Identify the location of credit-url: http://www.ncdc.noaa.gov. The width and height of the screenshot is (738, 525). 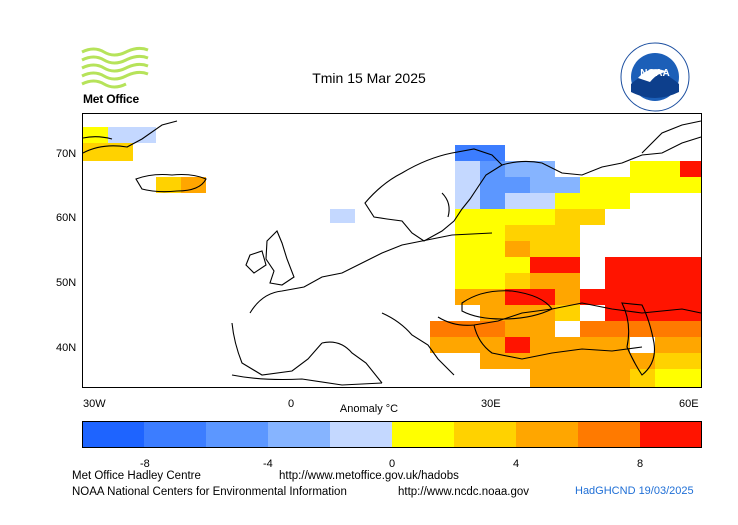
(464, 492).